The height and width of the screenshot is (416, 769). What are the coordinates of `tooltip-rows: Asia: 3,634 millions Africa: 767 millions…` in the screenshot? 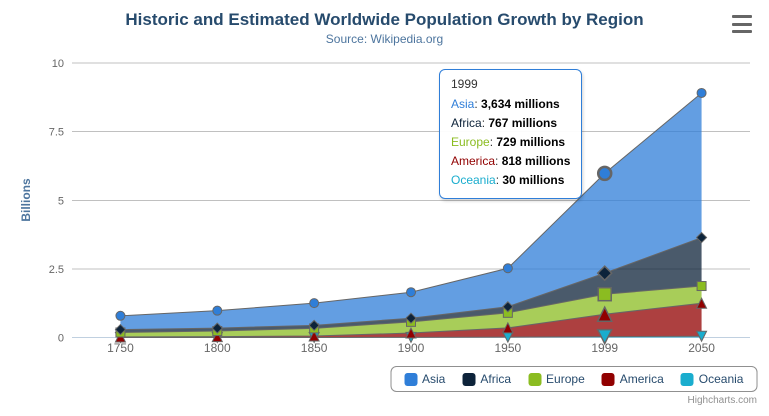 It's located at (510, 142).